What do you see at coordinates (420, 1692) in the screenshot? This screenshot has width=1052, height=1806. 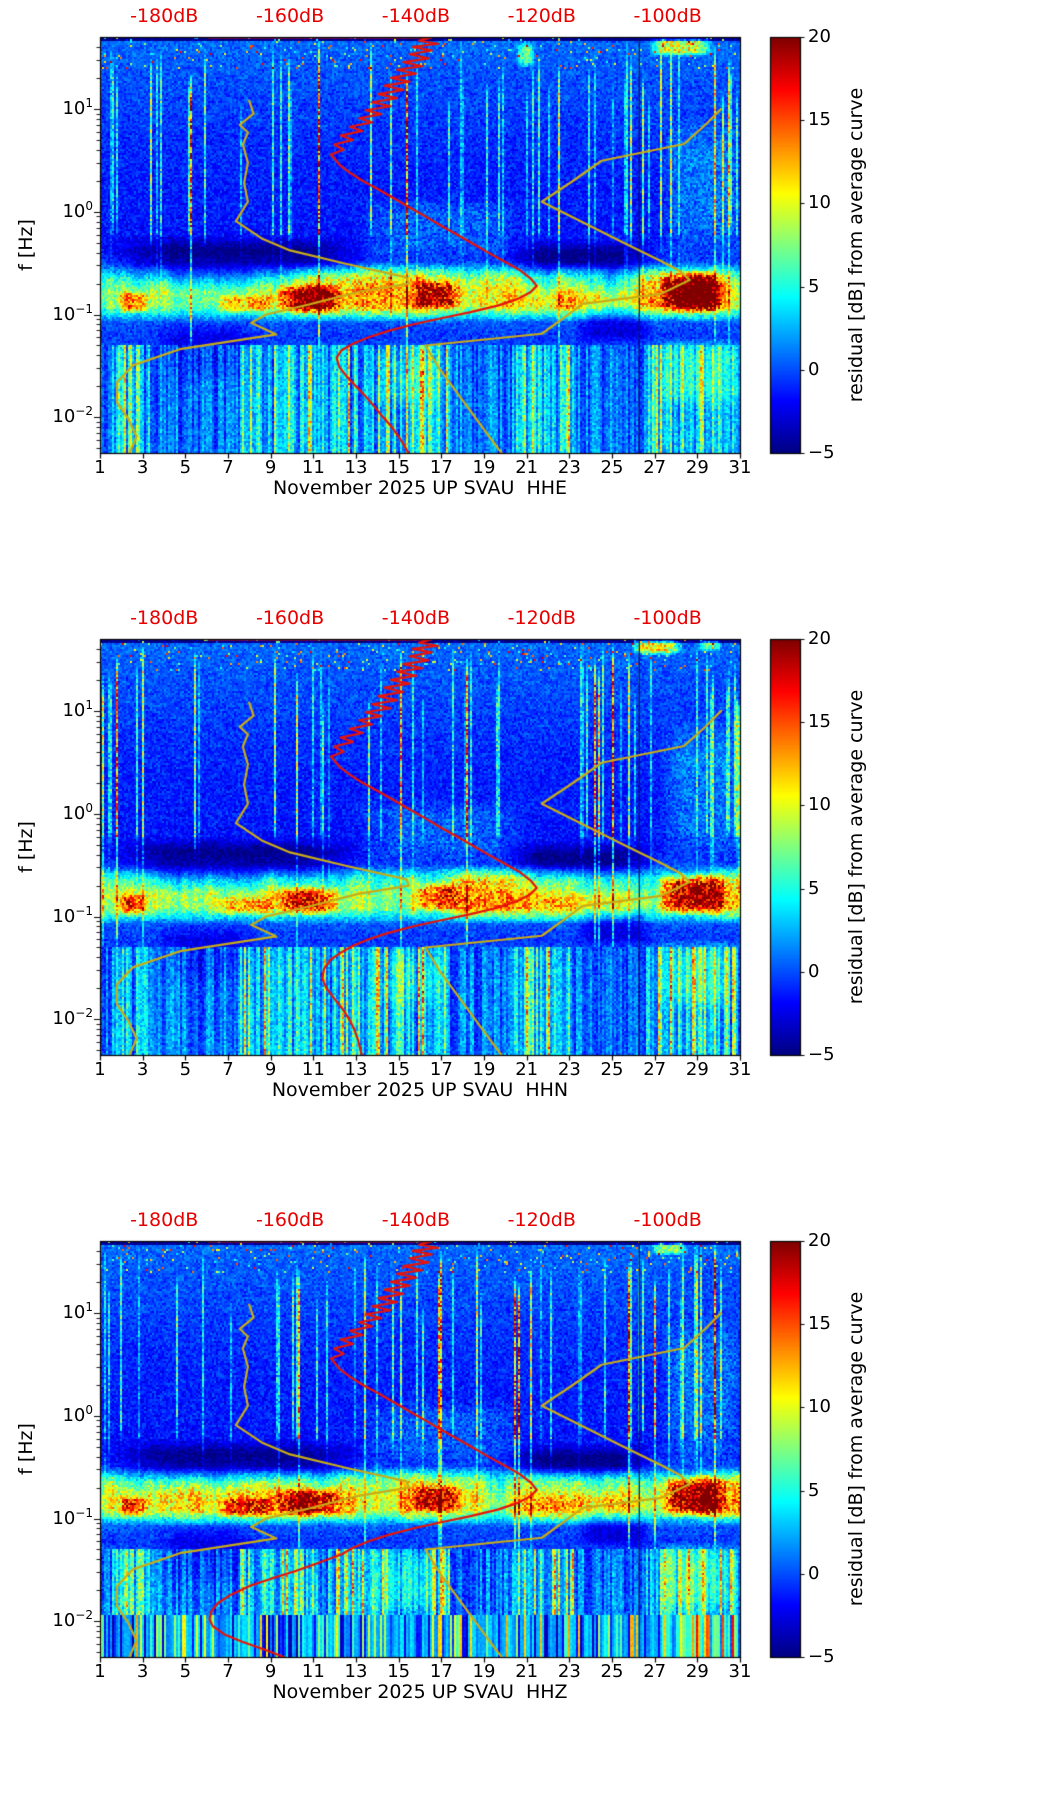 I see `x-axis-label: November 2025 UP SVAU HHZ` at bounding box center [420, 1692].